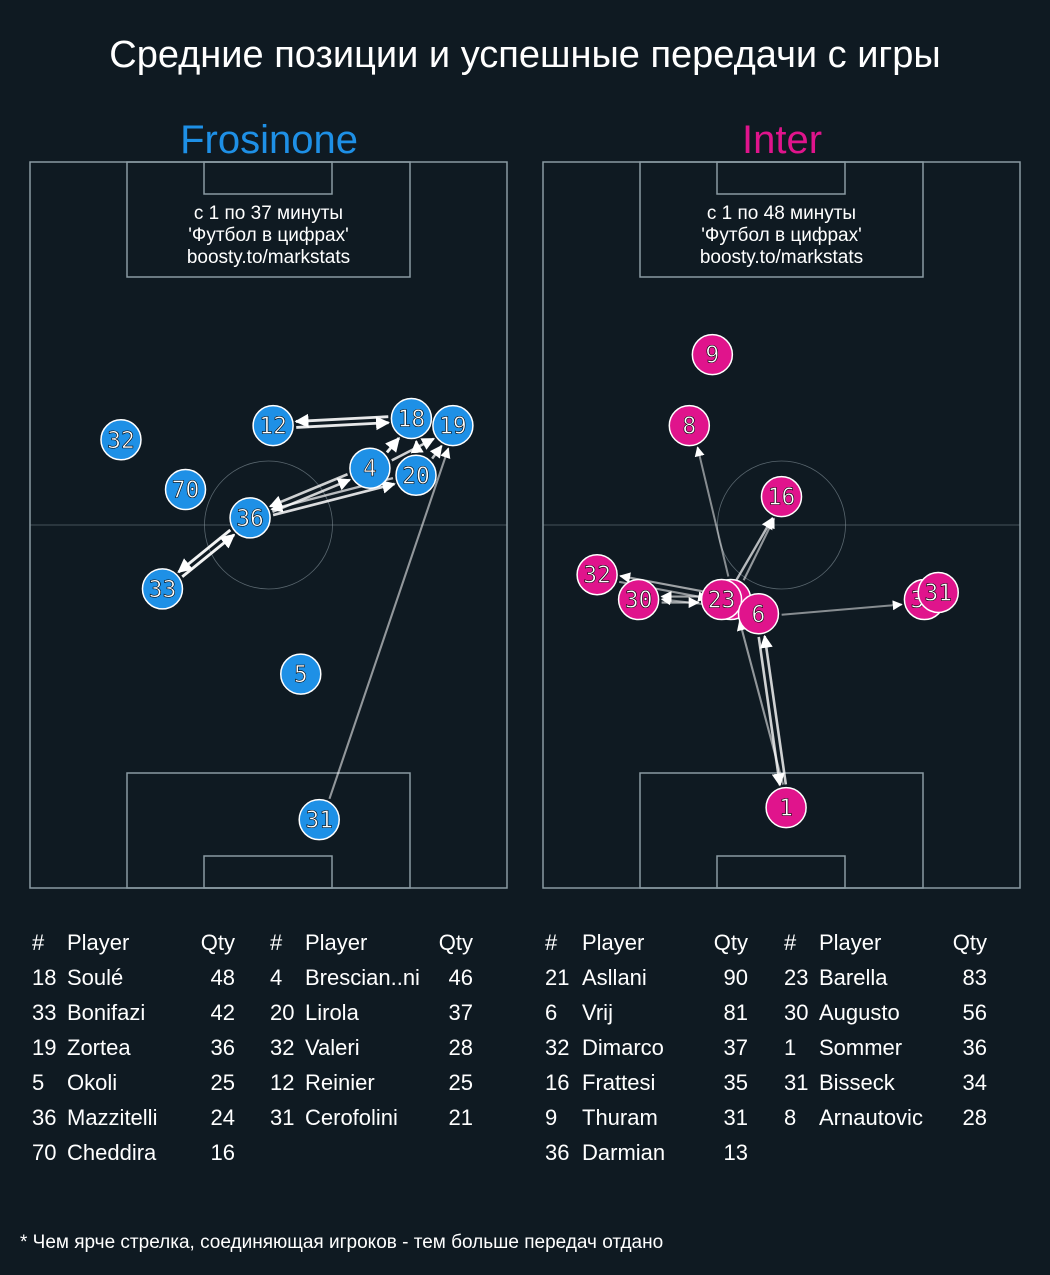  What do you see at coordinates (735, 1117) in the screenshot?
I see `cell-qty: 31` at bounding box center [735, 1117].